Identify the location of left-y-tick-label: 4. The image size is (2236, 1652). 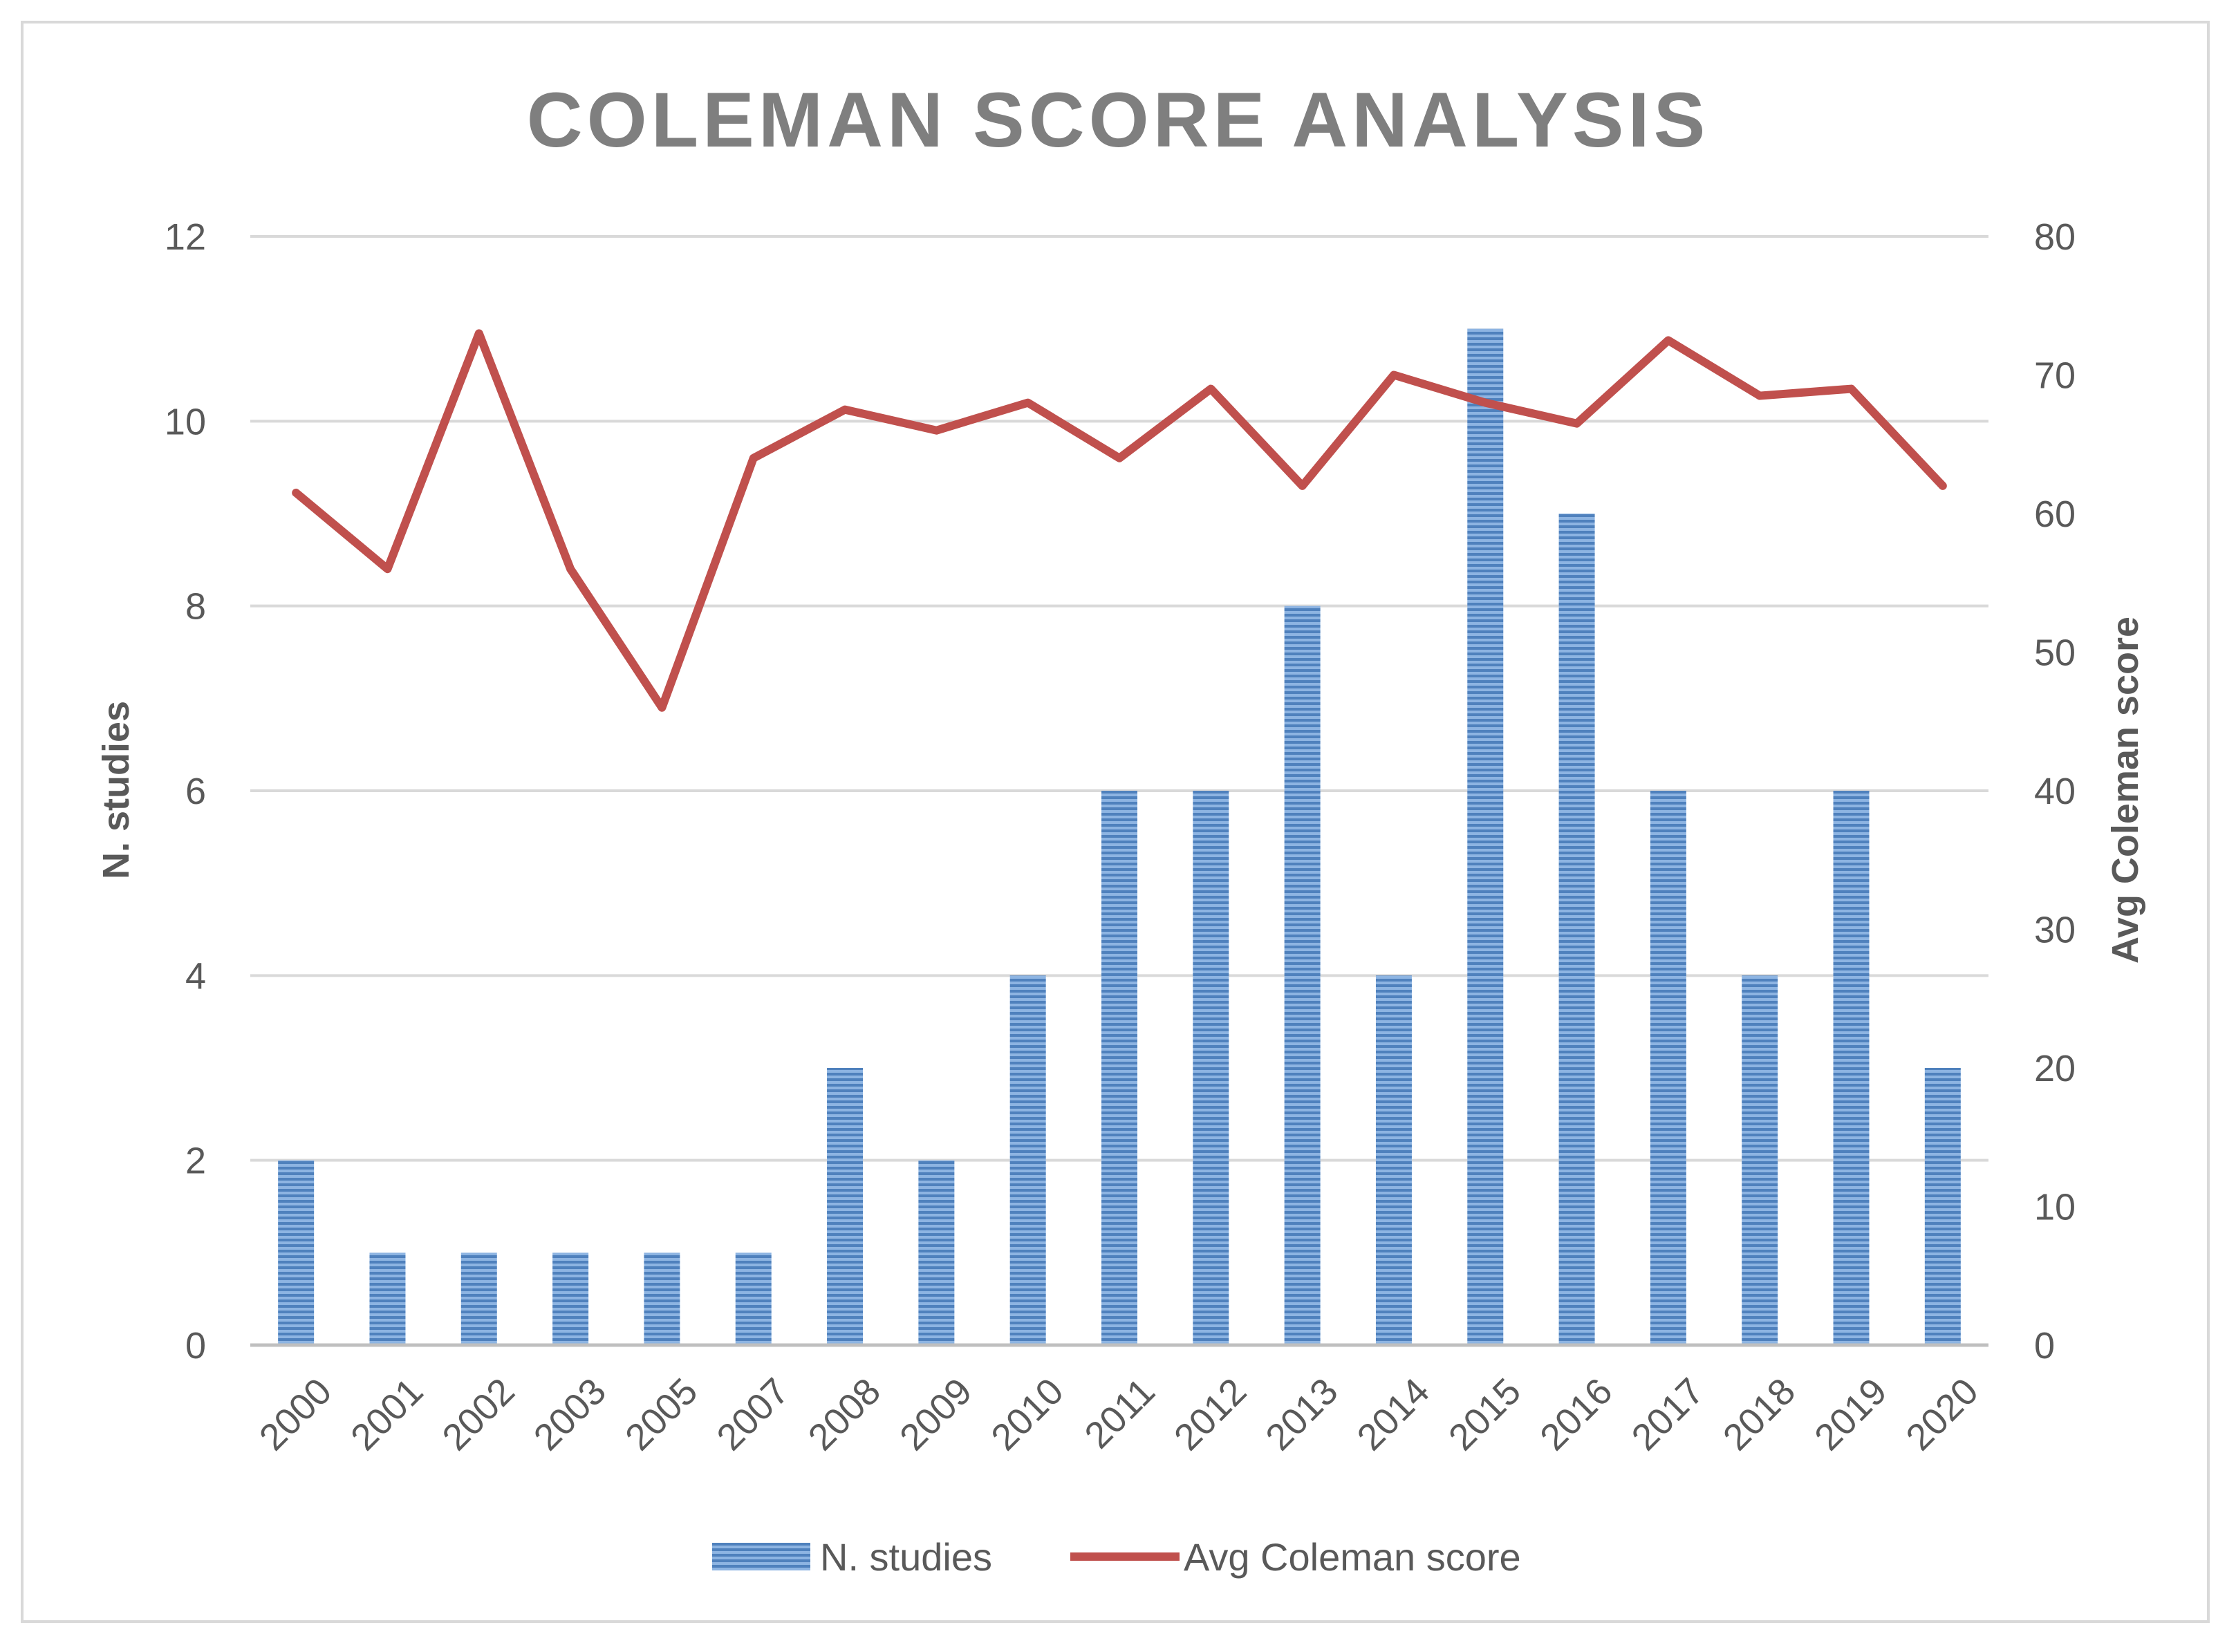
(195, 976).